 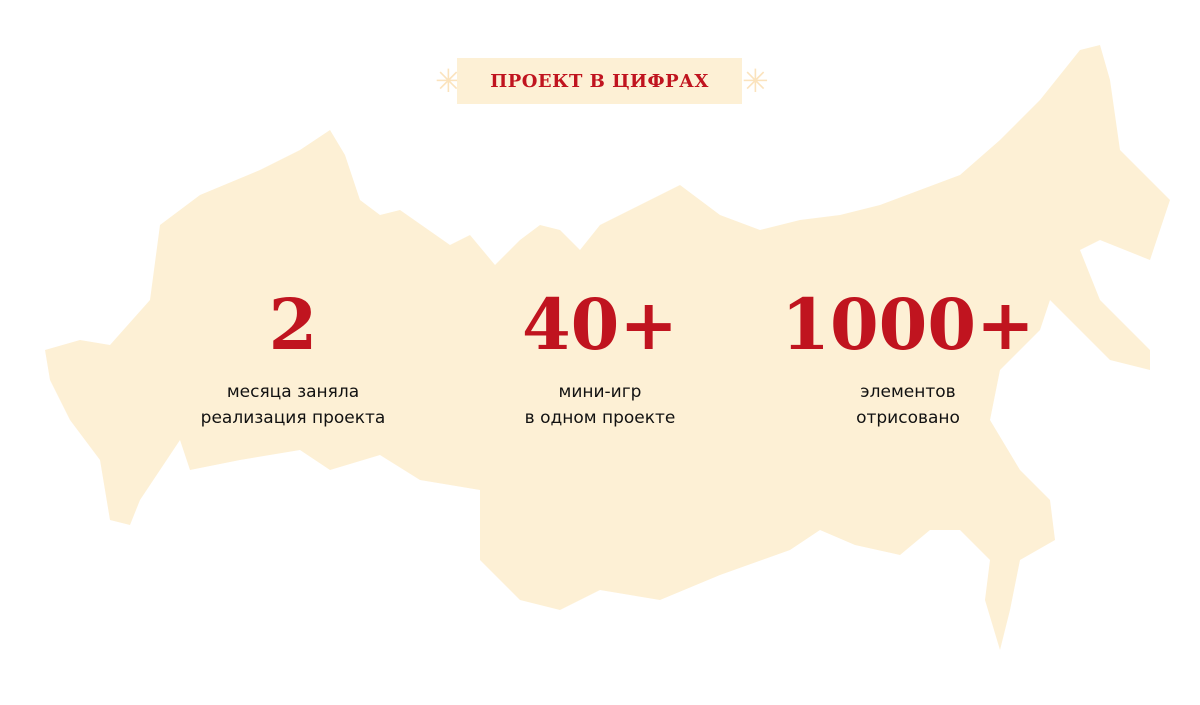 What do you see at coordinates (908, 392) in the screenshot?
I see `stat-label-line1: элементов` at bounding box center [908, 392].